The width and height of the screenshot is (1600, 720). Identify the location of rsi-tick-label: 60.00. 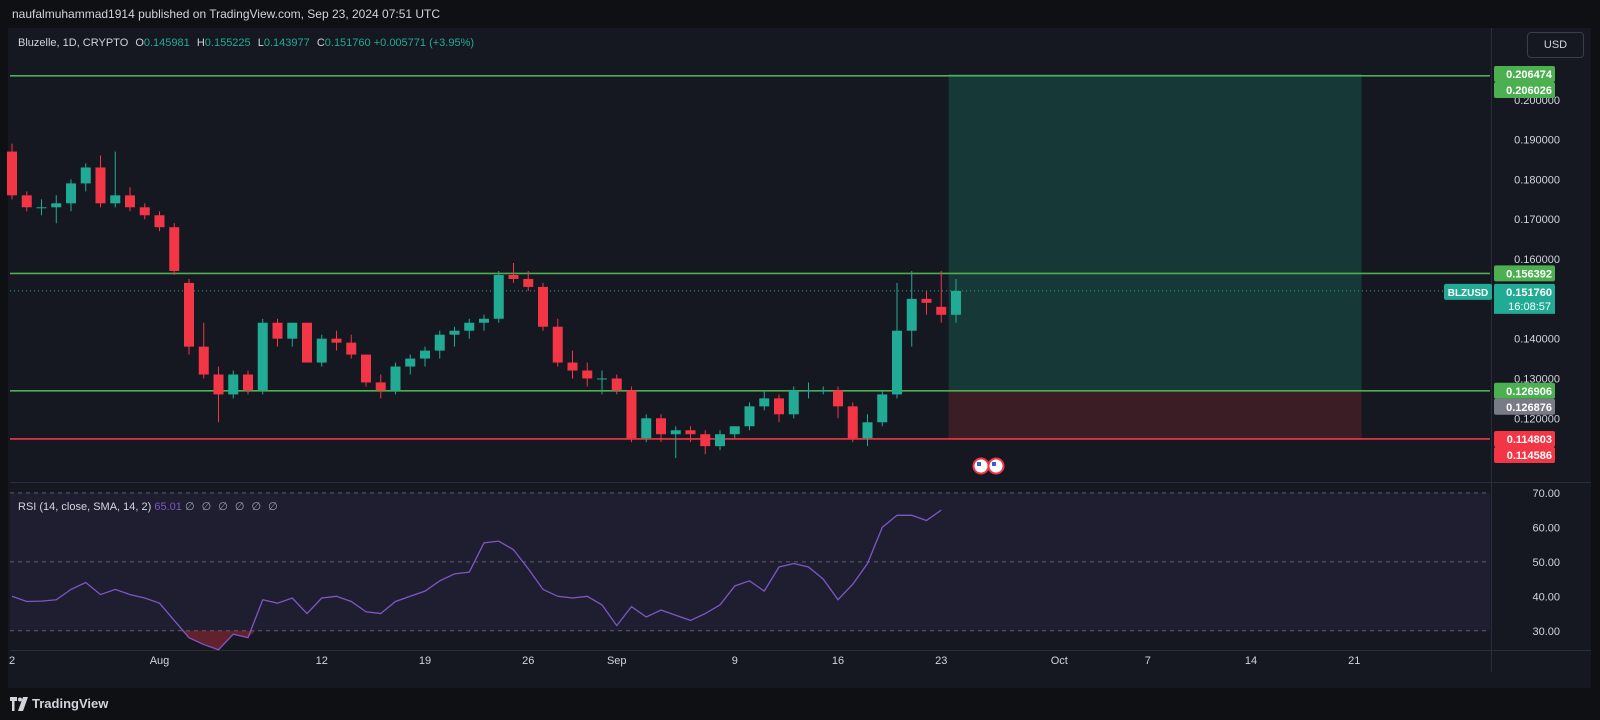
(1546, 528).